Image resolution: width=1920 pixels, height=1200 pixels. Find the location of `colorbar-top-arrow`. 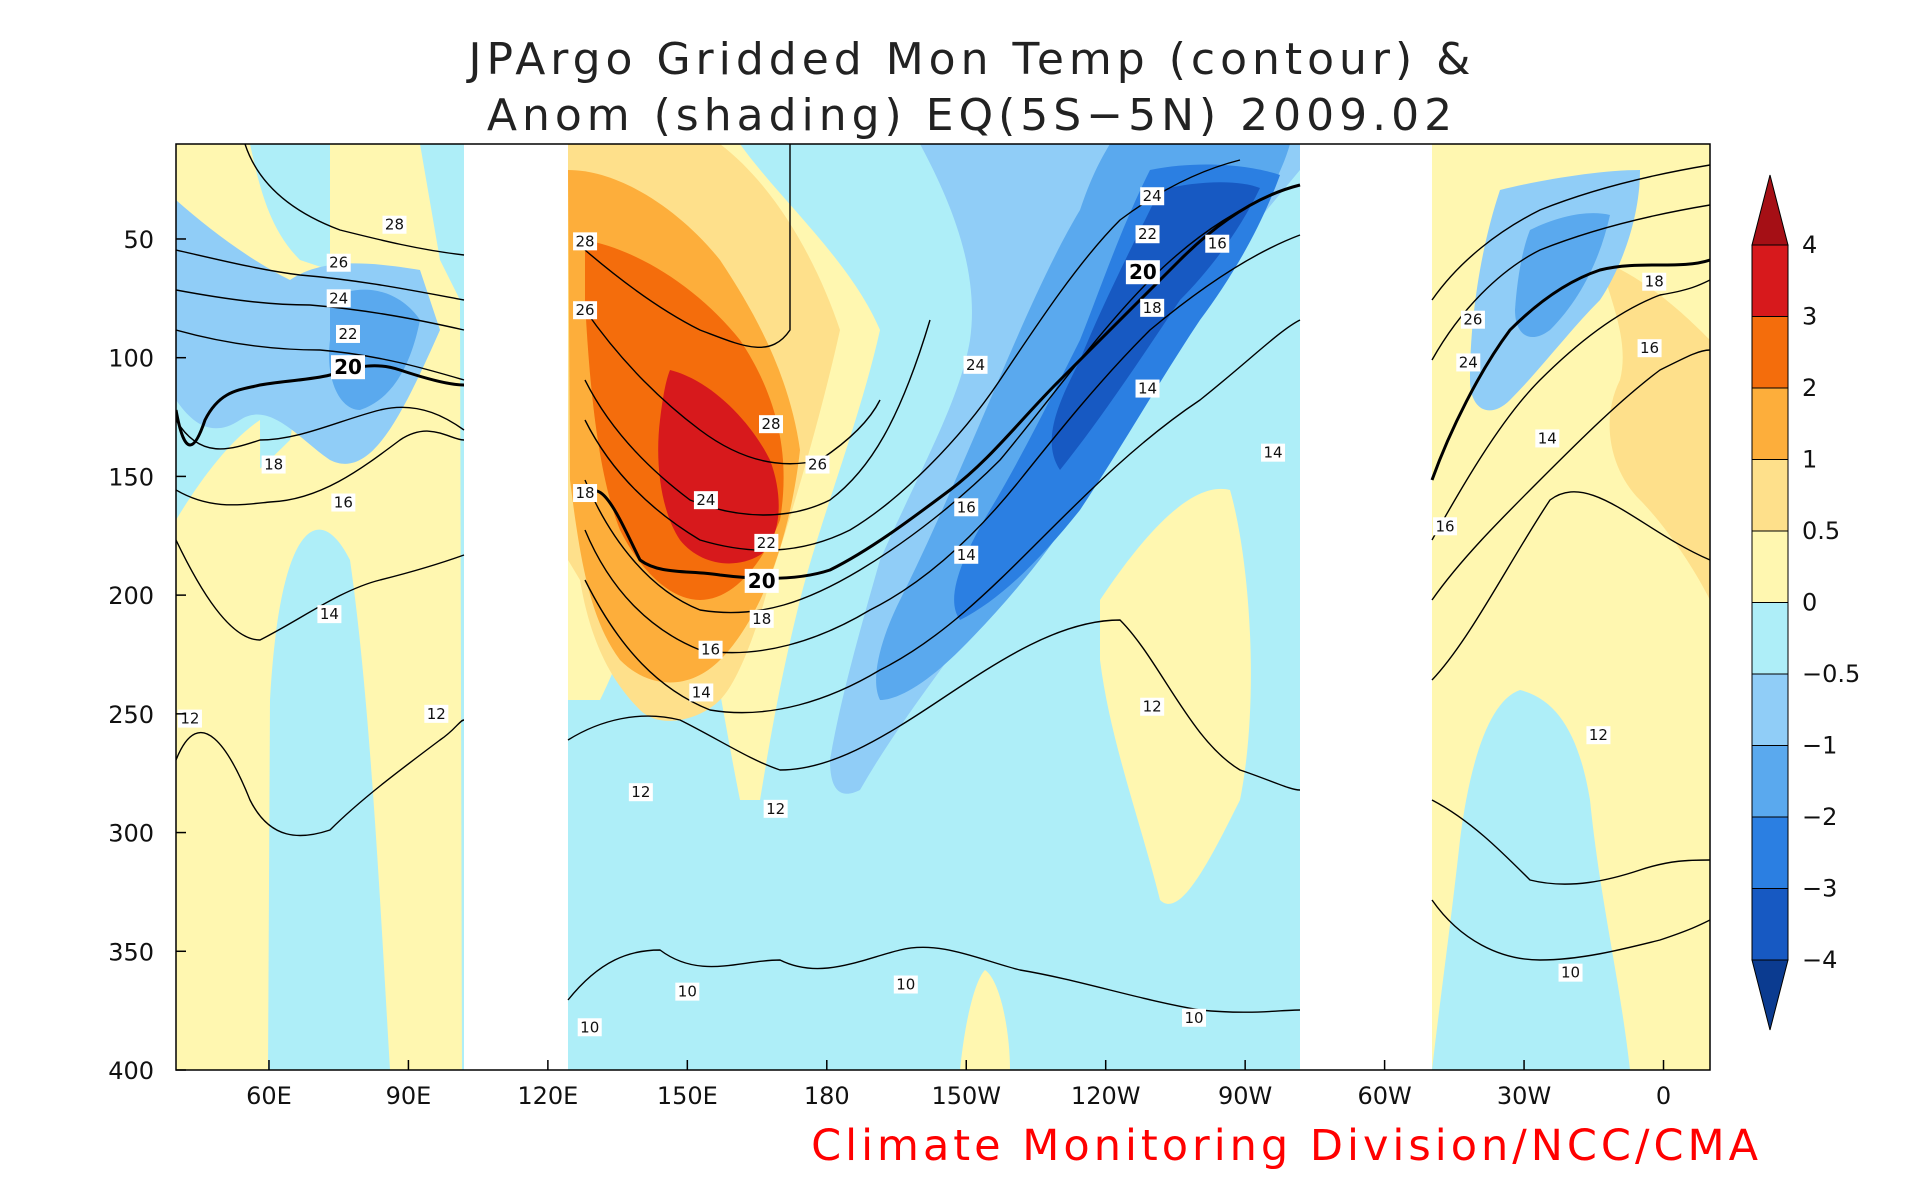

colorbar-top-arrow is located at coordinates (1770, 210).